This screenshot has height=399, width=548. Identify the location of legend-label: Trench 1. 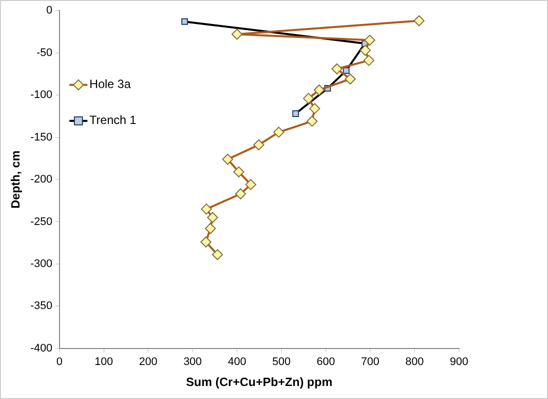
(113, 120).